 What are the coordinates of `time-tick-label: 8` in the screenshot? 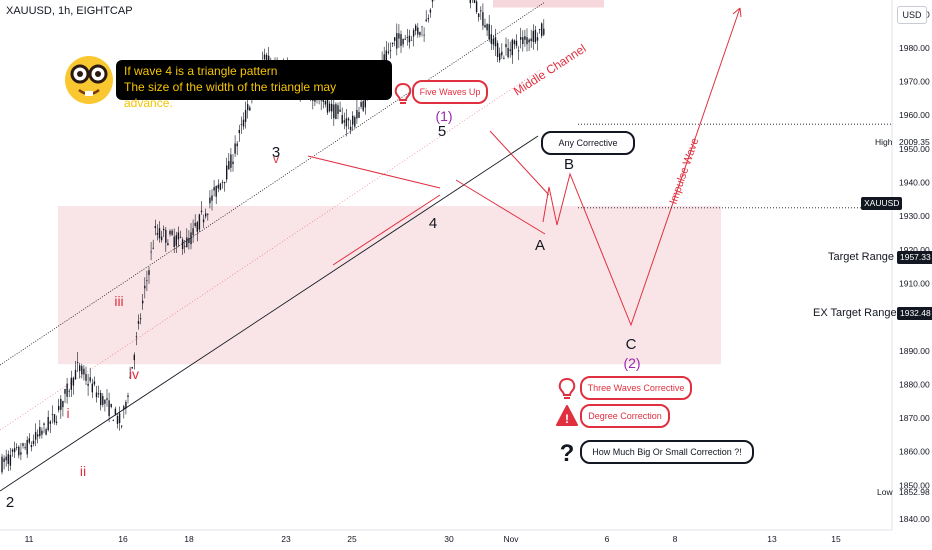 It's located at (675, 539).